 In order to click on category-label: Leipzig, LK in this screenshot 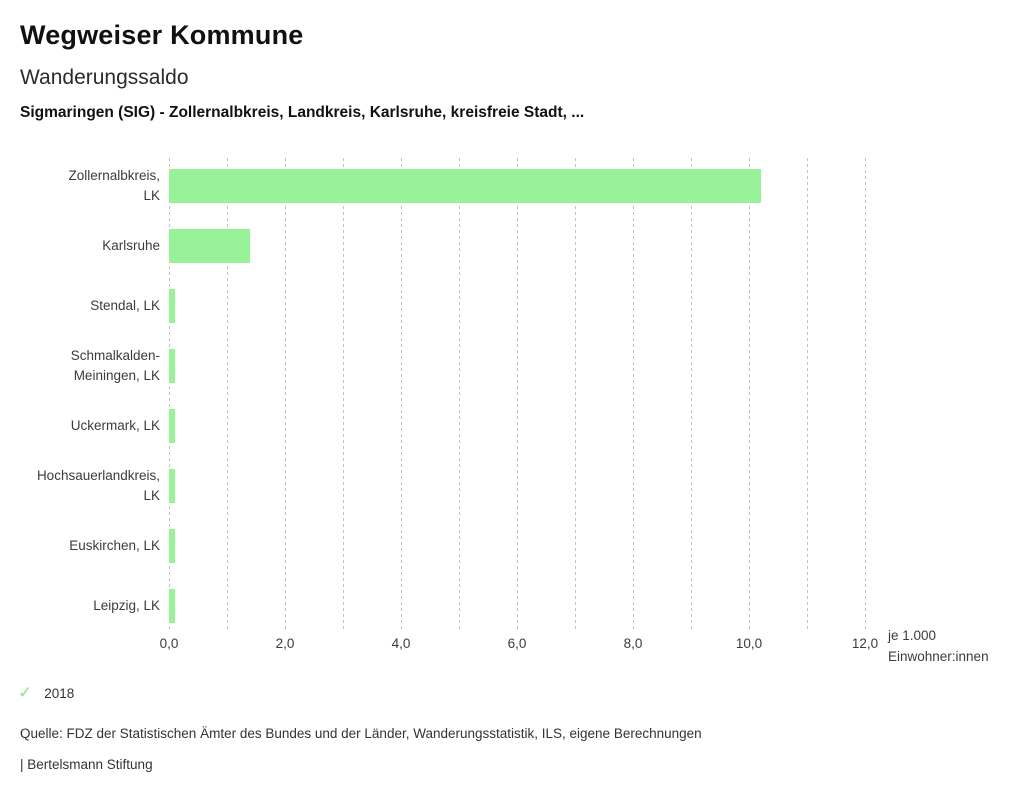, I will do `click(80, 606)`.